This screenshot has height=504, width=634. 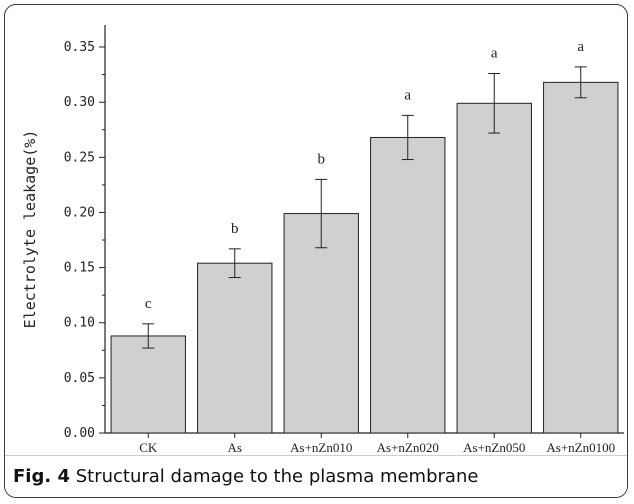 I want to click on y-tick-label: 0.20, so click(x=79, y=212).